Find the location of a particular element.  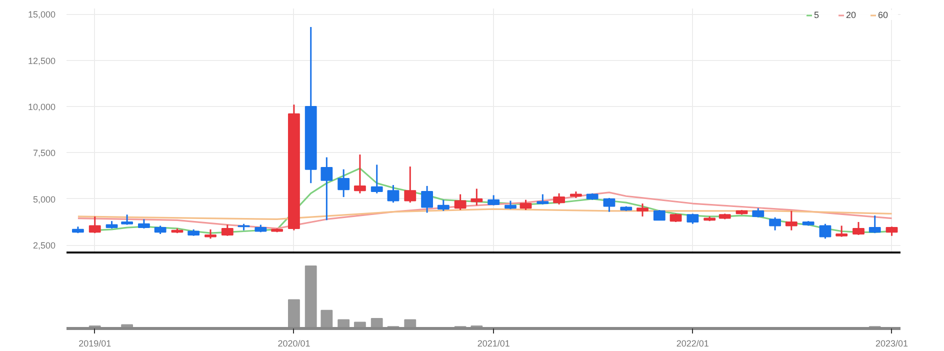

y-tick-label: 12,500 is located at coordinates (42, 61).